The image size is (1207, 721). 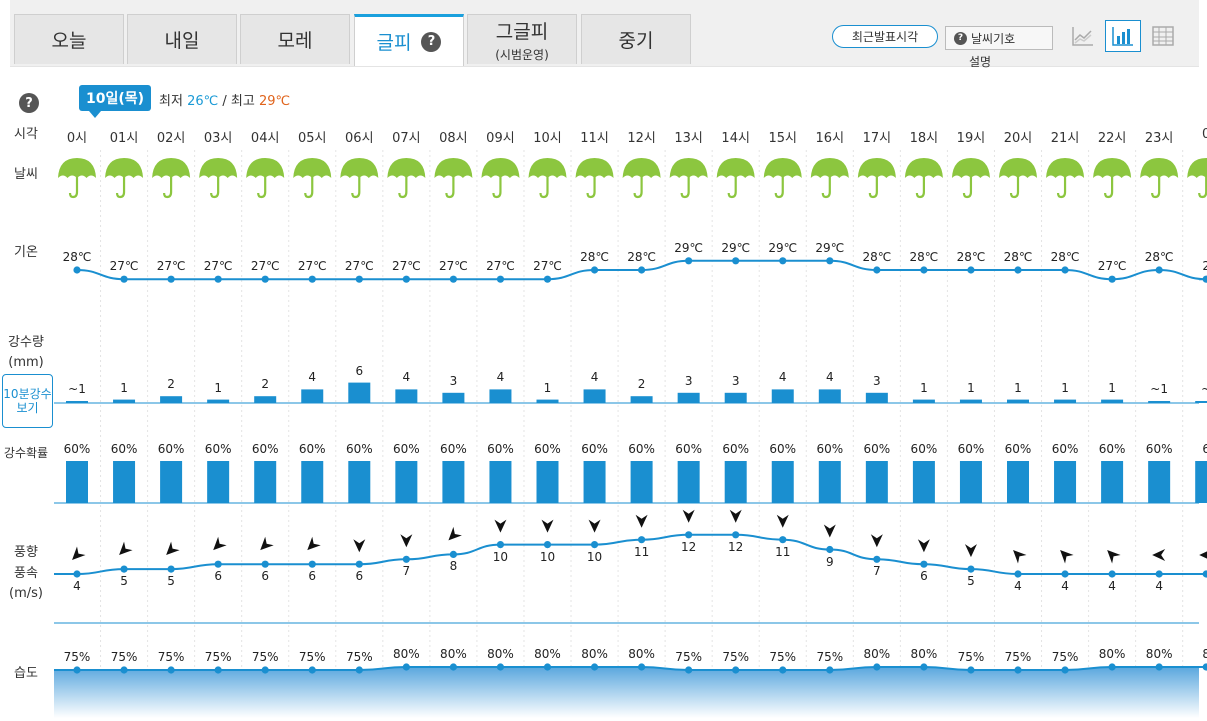 What do you see at coordinates (641, 138) in the screenshot?
I see `hour-label: 12시` at bounding box center [641, 138].